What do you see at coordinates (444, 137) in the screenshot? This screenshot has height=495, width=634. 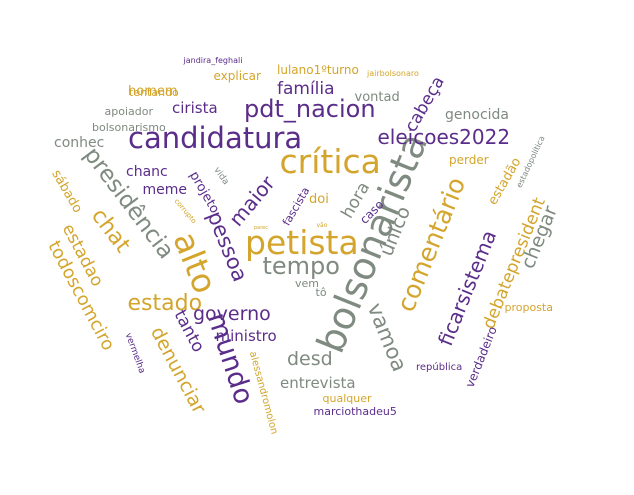 I see `cloud-word: eleicoes2022` at bounding box center [444, 137].